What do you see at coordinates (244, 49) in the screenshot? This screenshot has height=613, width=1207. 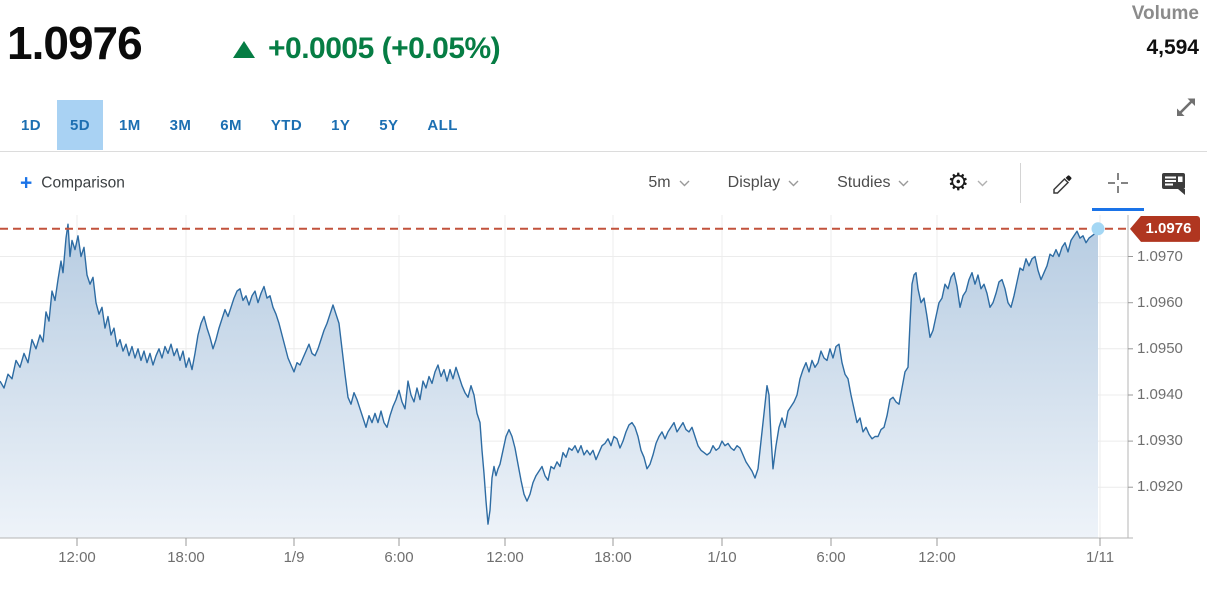 I see `up-triangle-icon` at bounding box center [244, 49].